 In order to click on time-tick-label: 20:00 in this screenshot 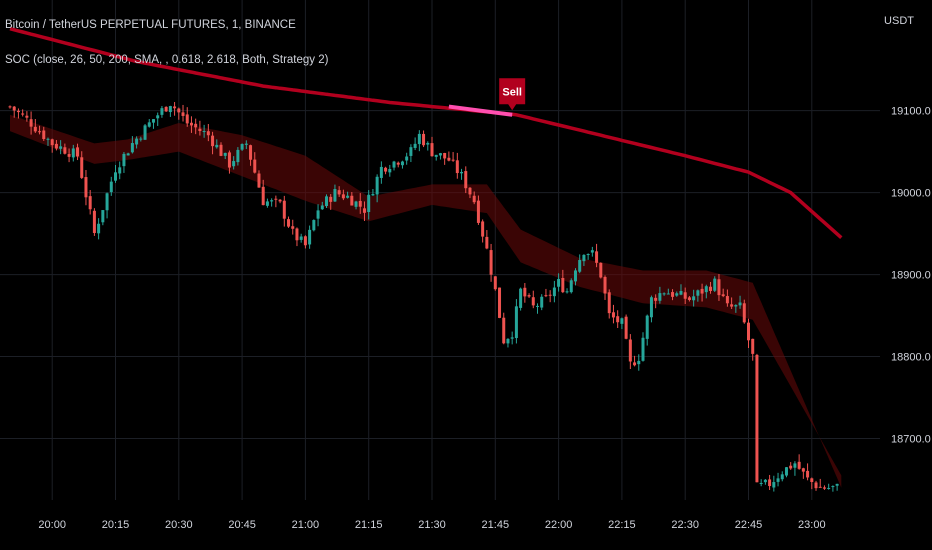, I will do `click(52, 525)`.